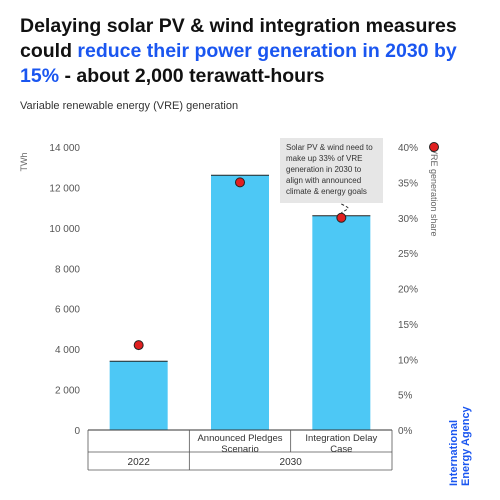 Image resolution: width=500 pixels, height=500 pixels. Describe the element at coordinates (466, 446) in the screenshot. I see `brand-line-2: Energy Agency` at that location.